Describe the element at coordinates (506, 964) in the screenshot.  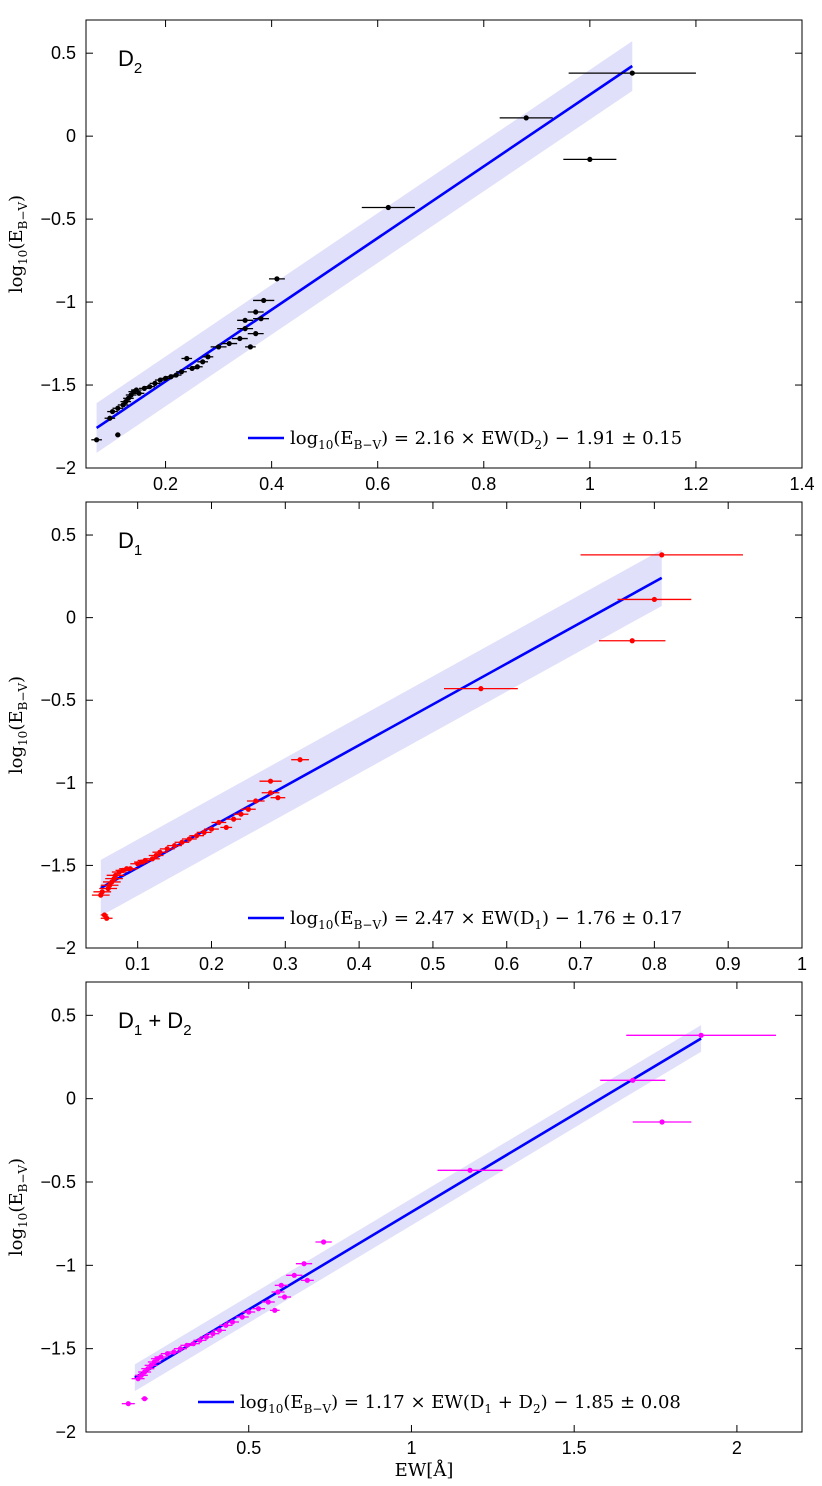
I see `x-tick-label: 0.6` at that location.